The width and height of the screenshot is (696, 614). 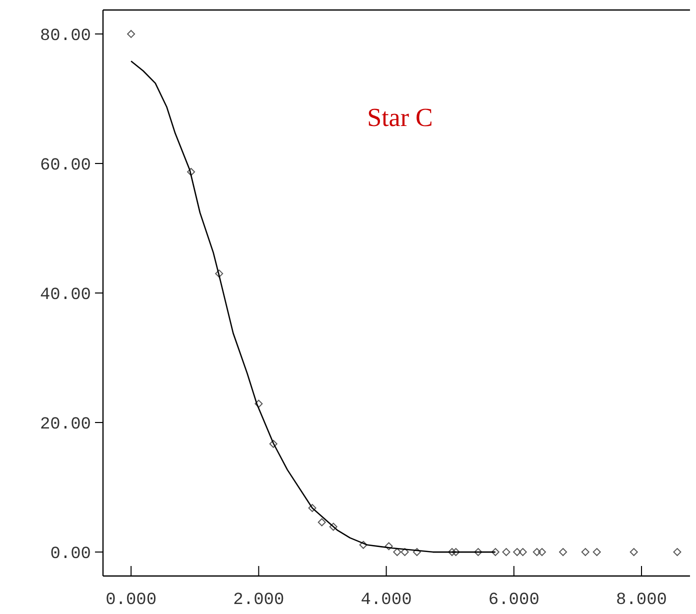 What do you see at coordinates (65, 36) in the screenshot?
I see `y-tick-label: 80.00` at bounding box center [65, 36].